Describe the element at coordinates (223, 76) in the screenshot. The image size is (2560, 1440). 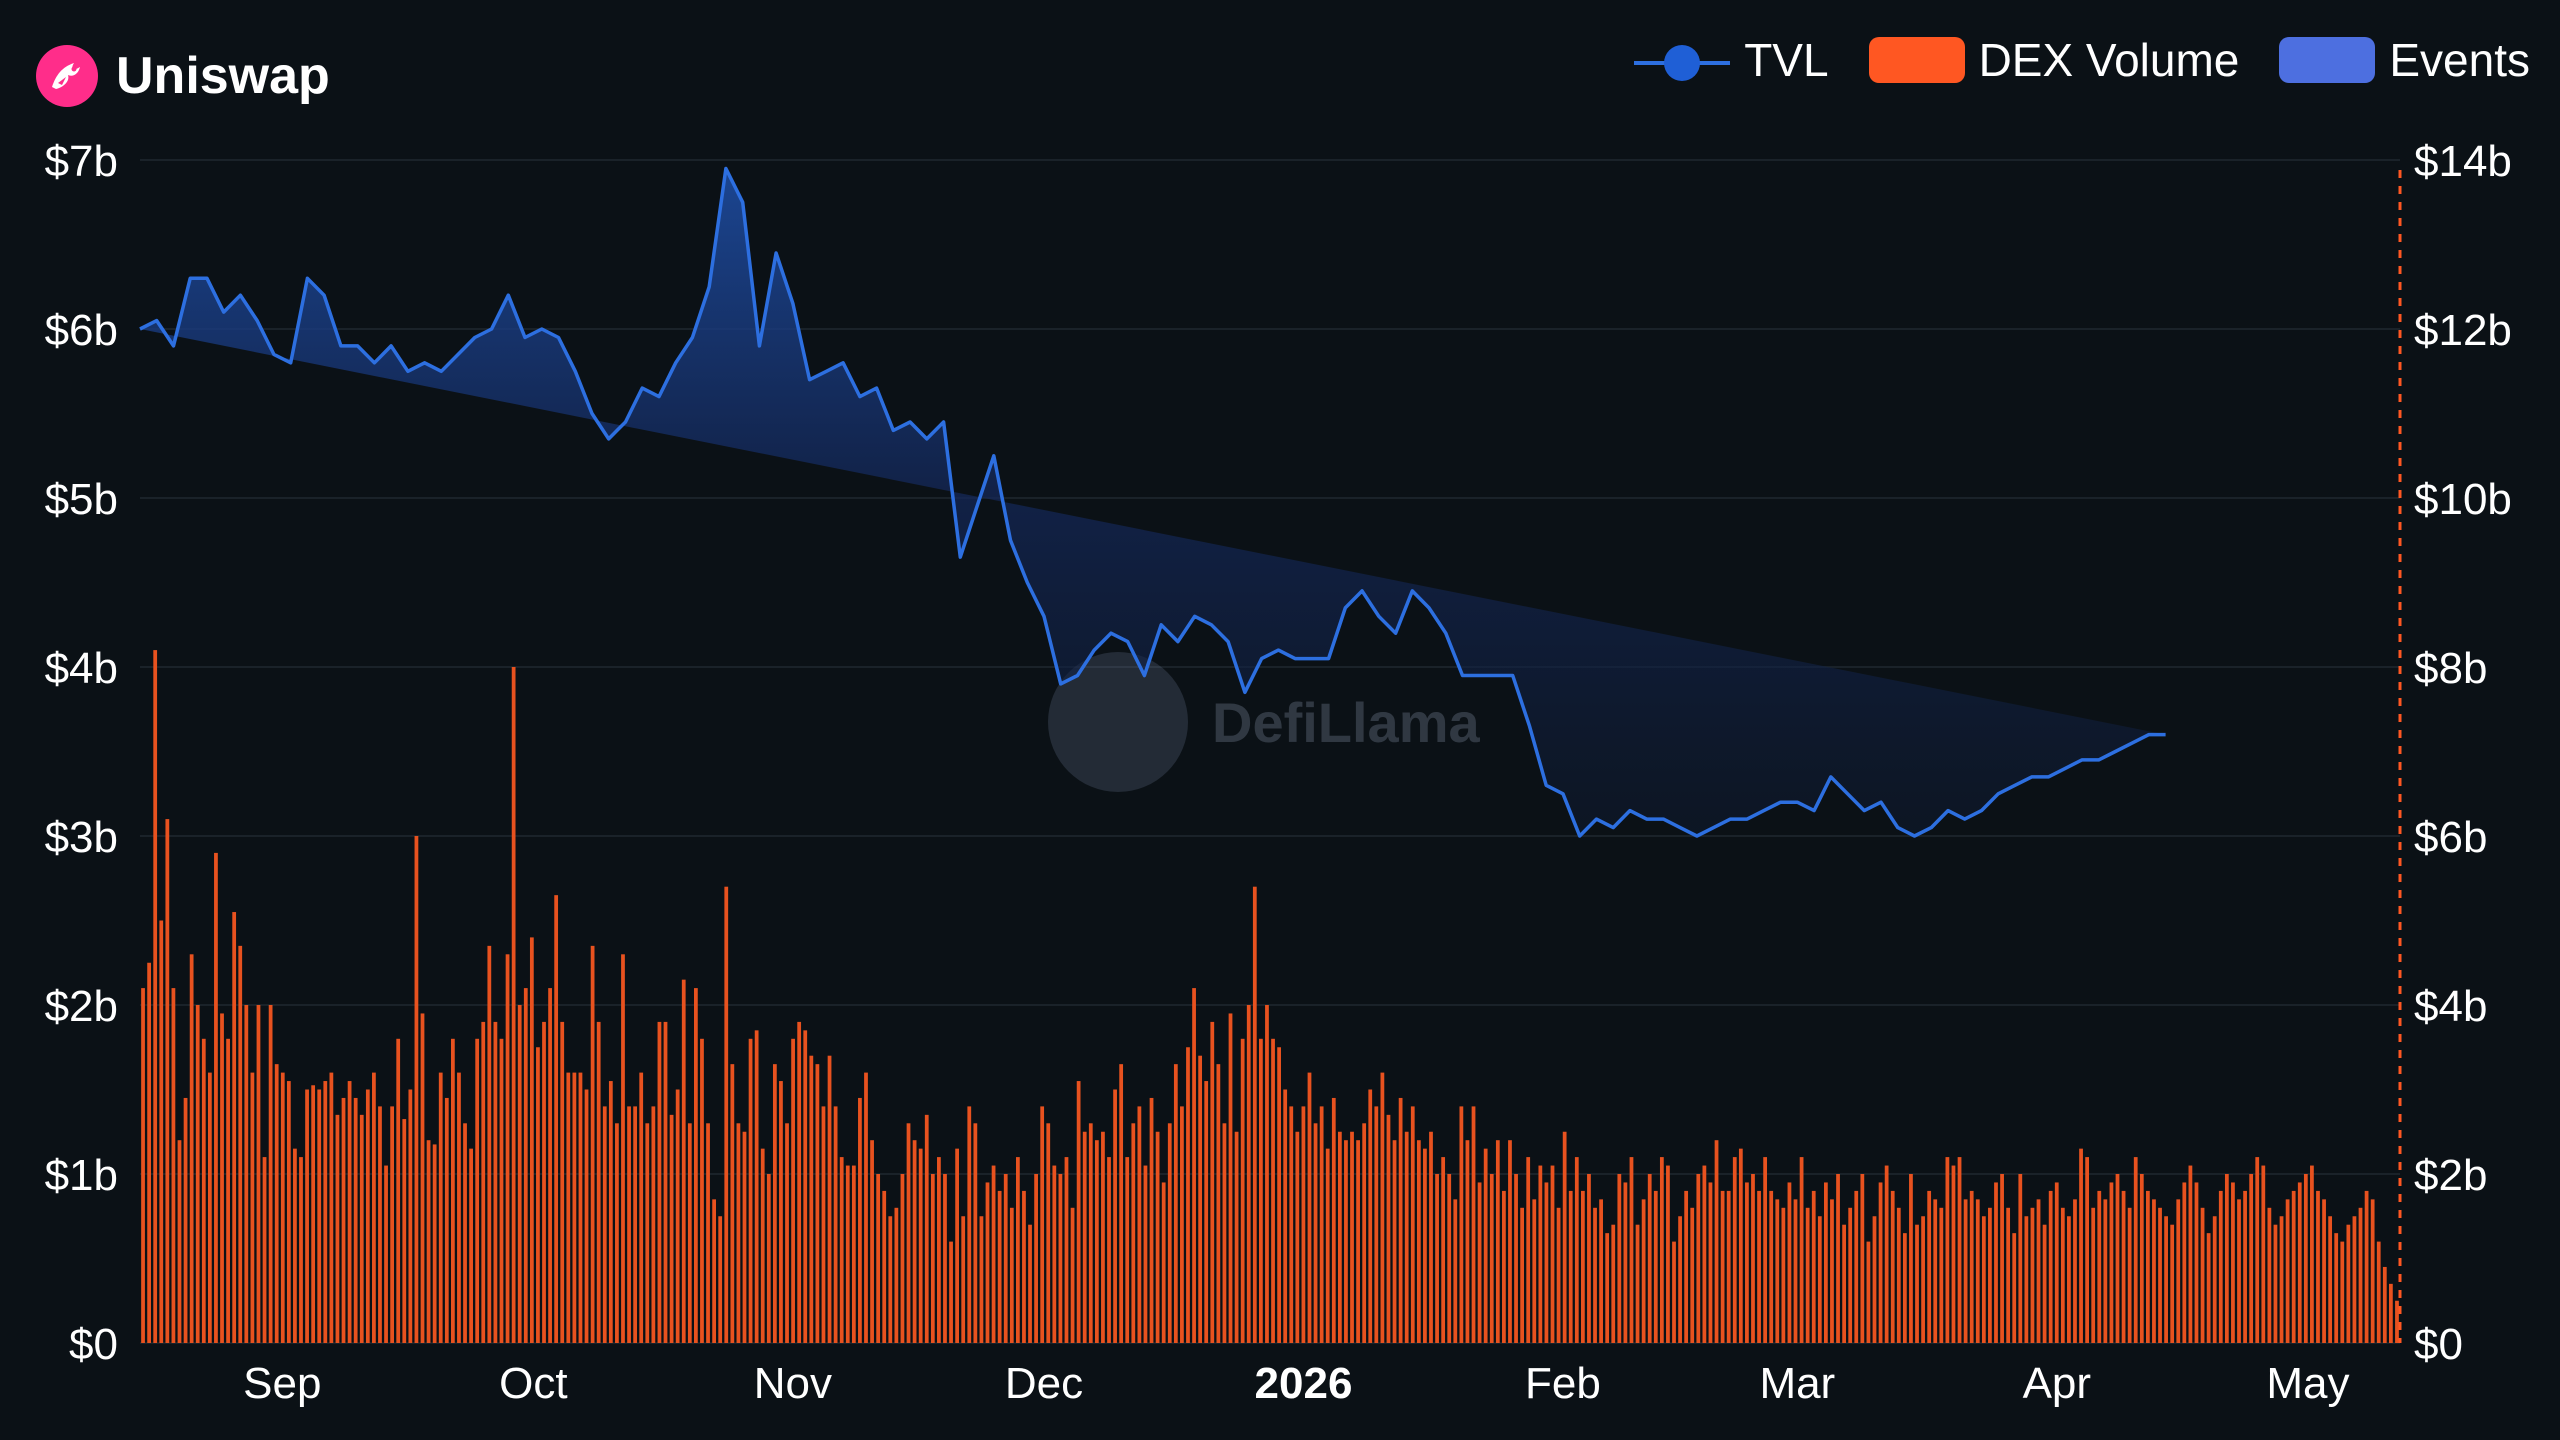
I see `chart-title: Uniswap` at that location.